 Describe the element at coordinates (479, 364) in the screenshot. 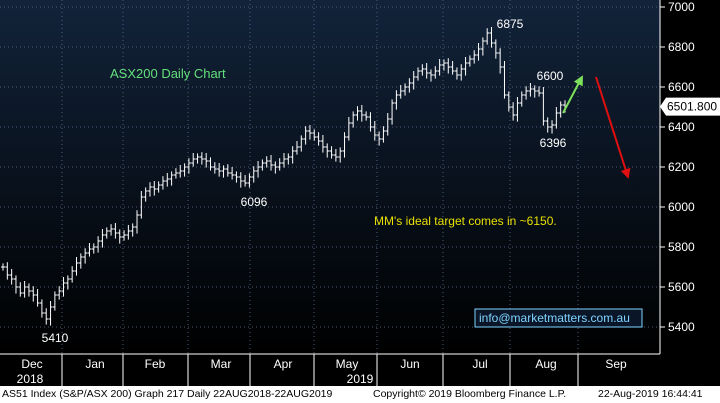

I see `x-month-label: Jul` at that location.